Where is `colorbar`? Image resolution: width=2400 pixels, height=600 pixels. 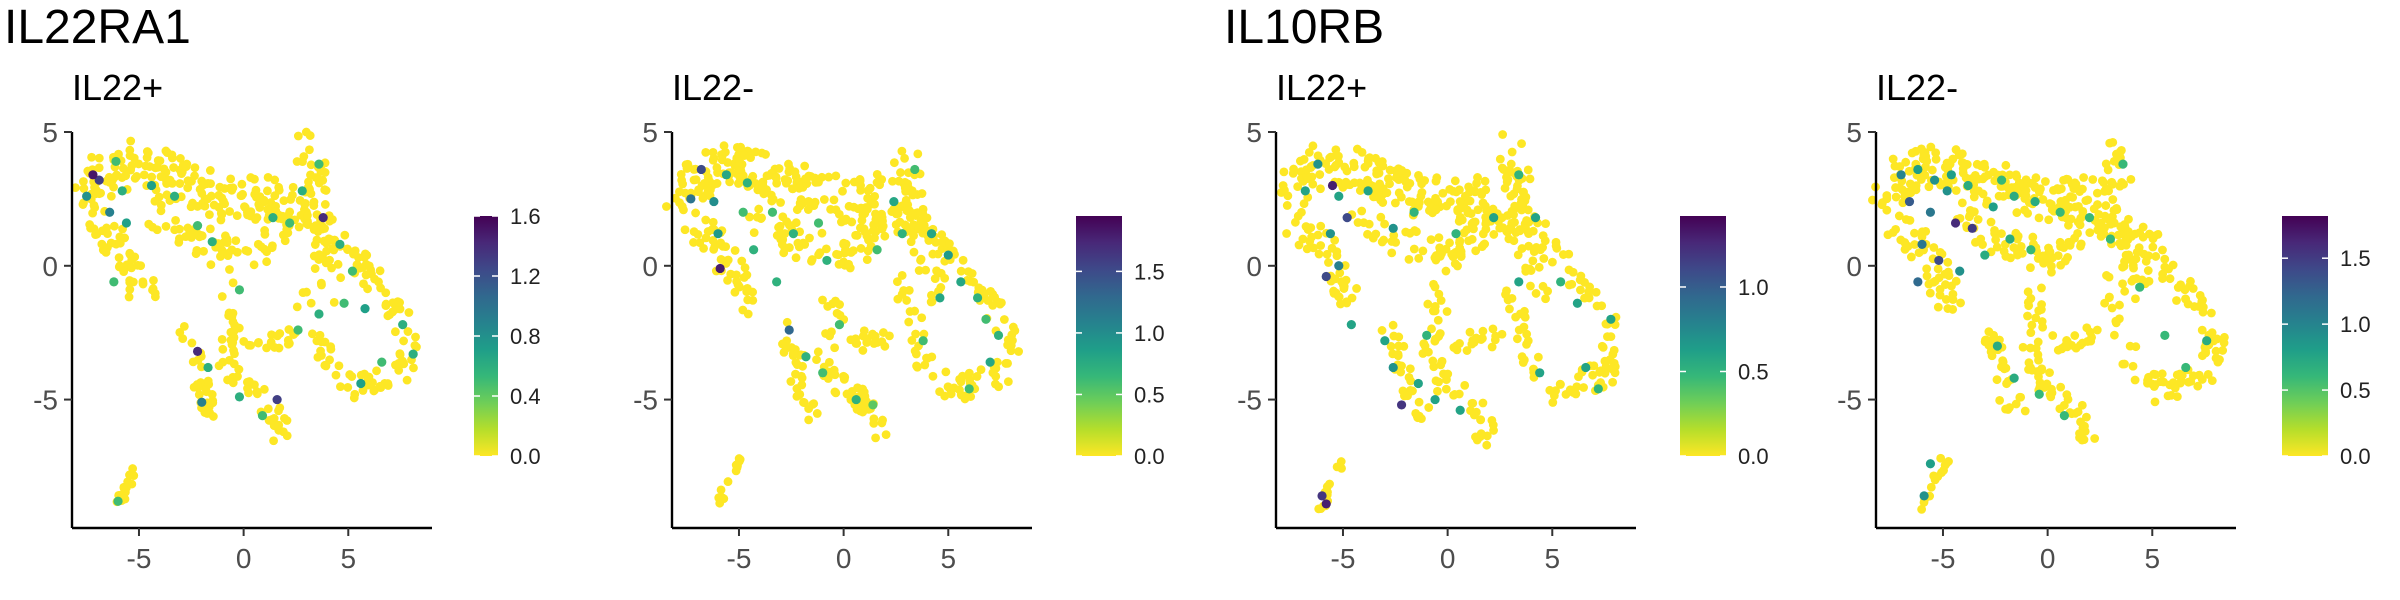 colorbar is located at coordinates (1703, 336).